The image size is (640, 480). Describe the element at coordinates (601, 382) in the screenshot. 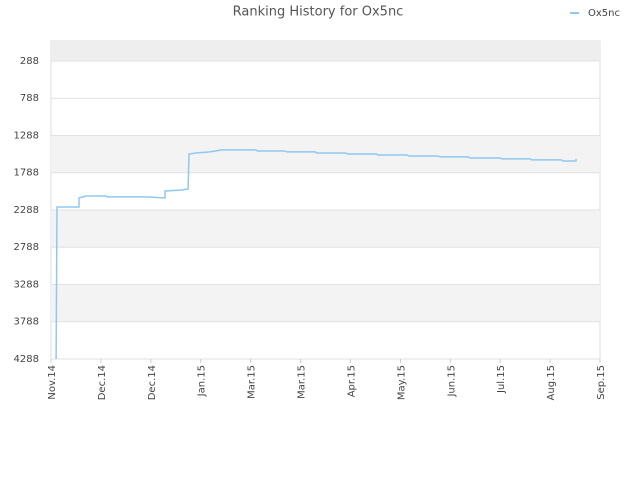

I see `x-tick-label: Sep.15` at that location.